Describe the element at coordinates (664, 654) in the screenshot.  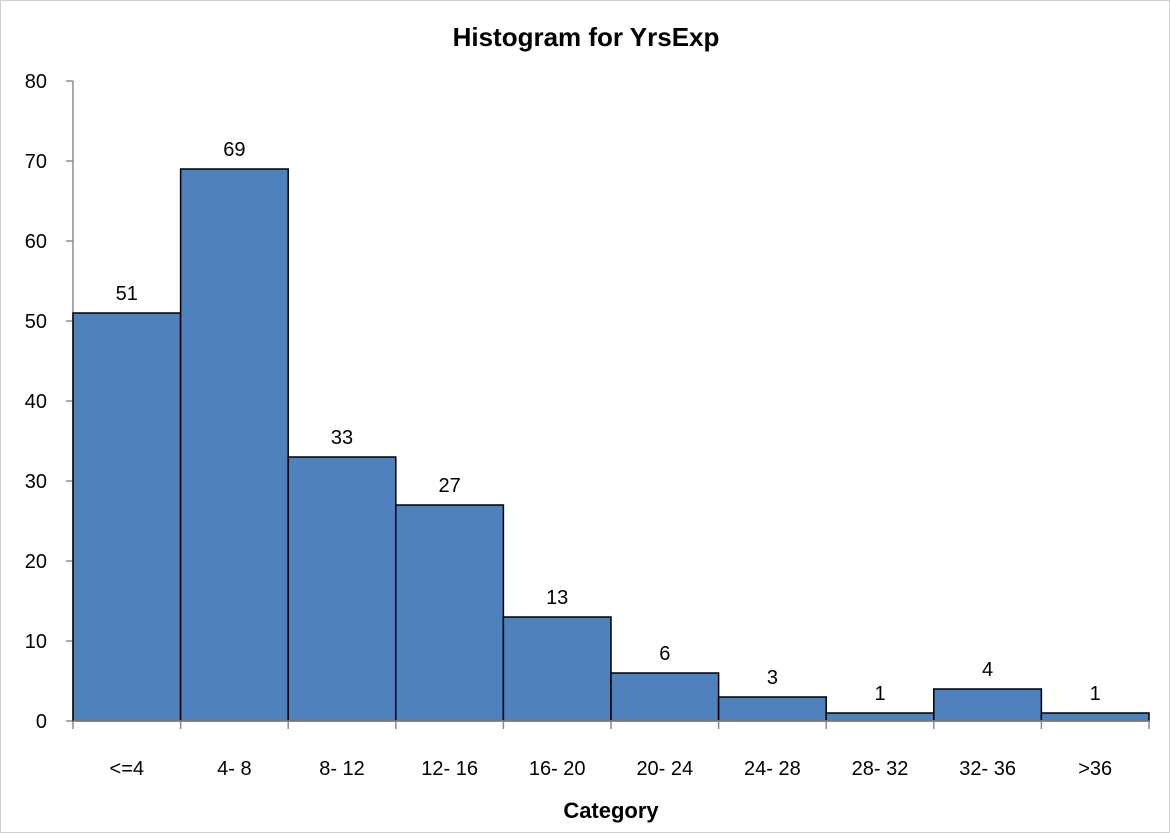
I see `bar-data-label: 6` at that location.